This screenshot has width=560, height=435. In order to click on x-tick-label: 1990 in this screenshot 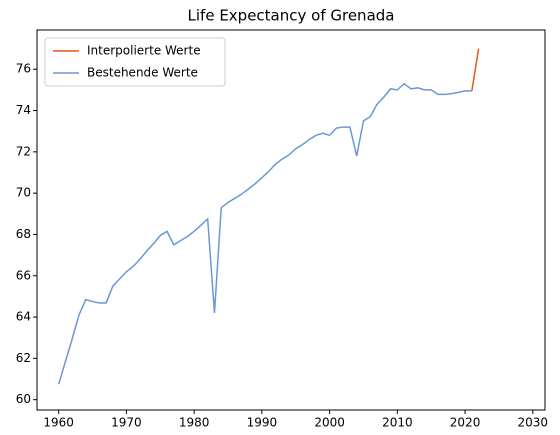, I will do `click(262, 423)`.